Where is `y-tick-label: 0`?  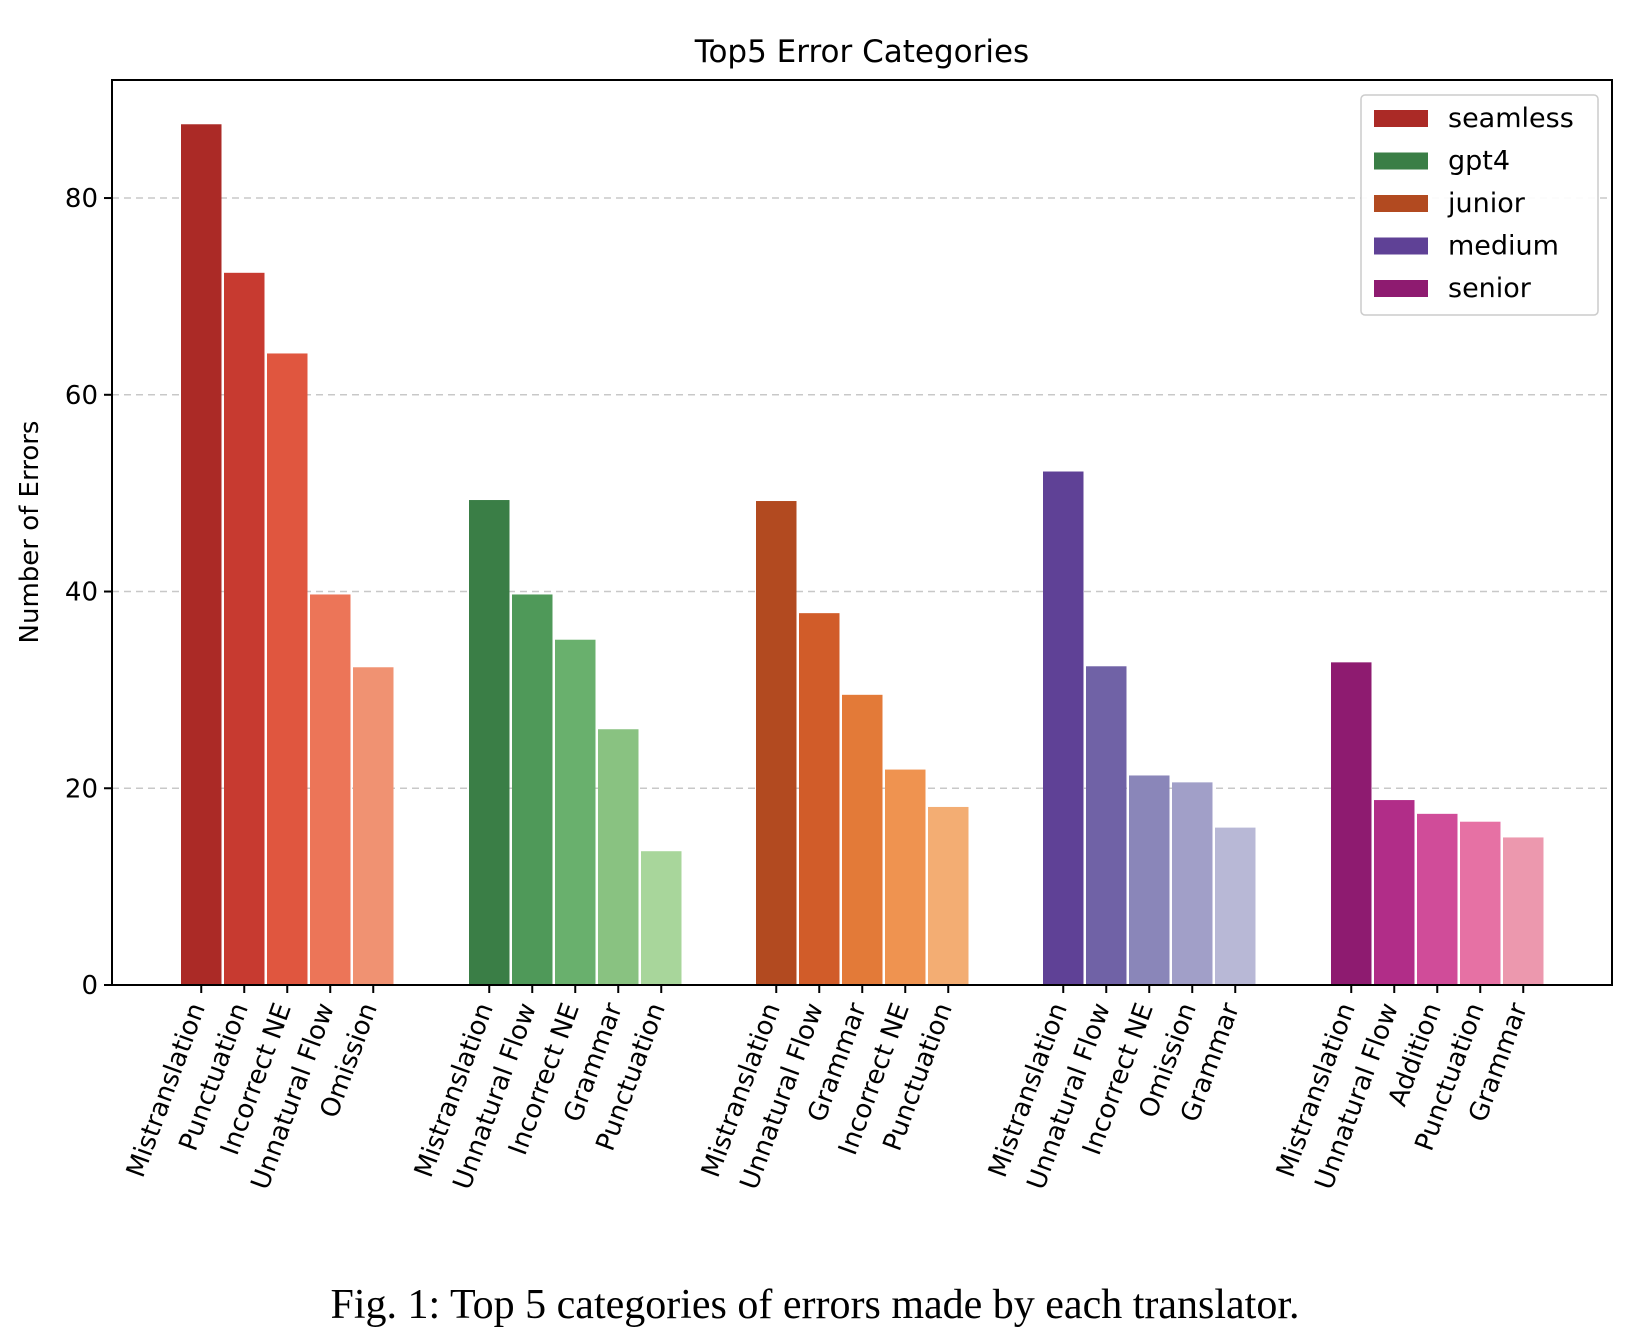
y-tick-label: 0 is located at coordinates (89, 986).